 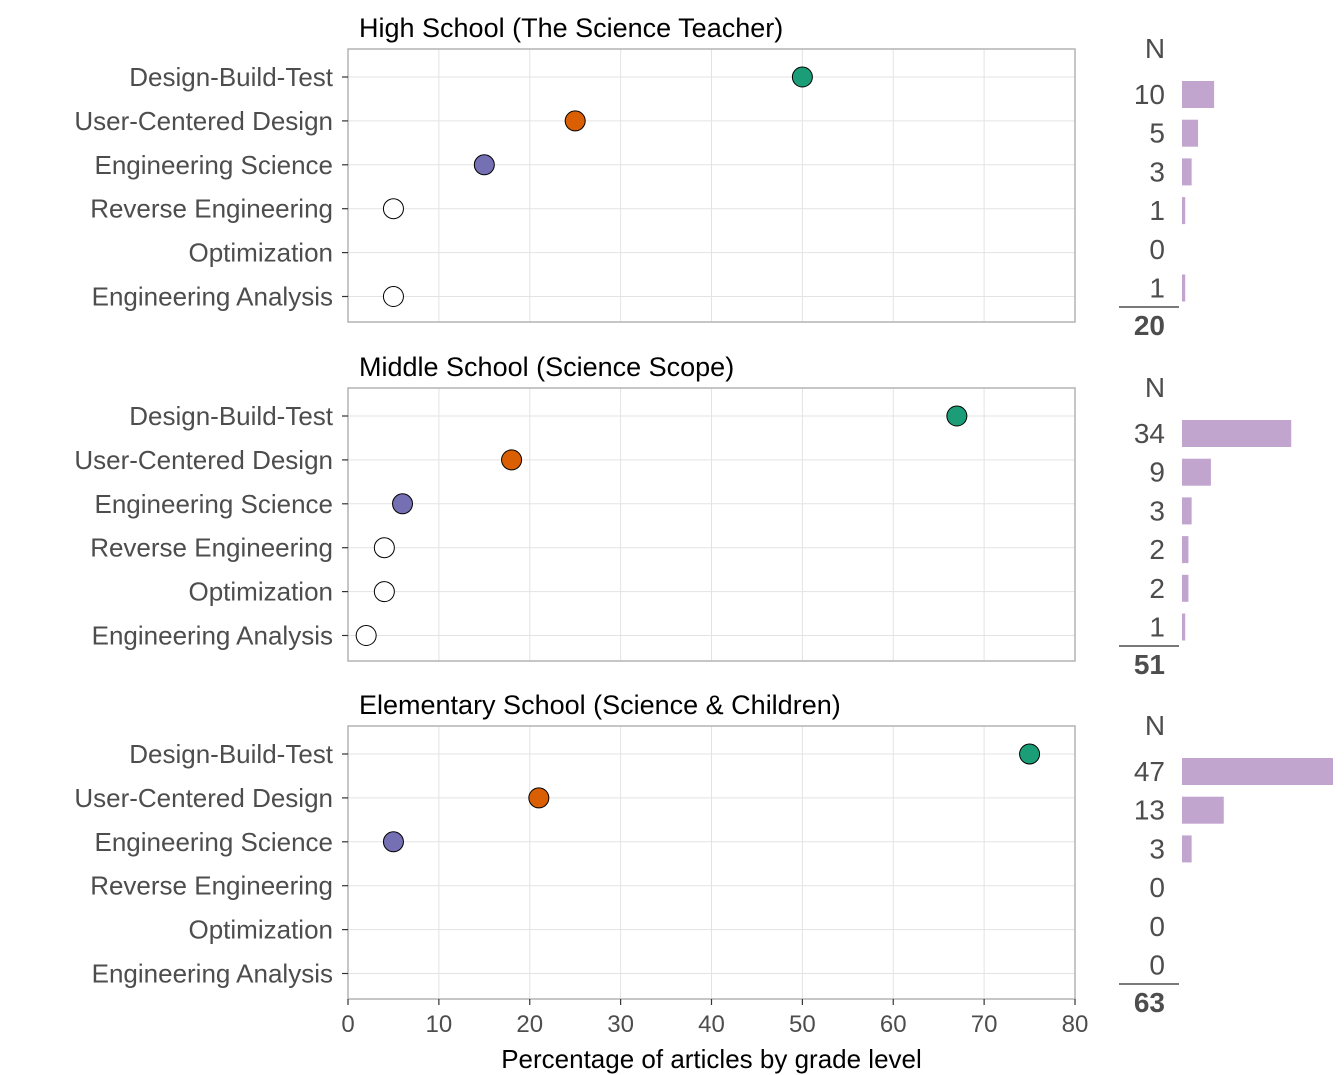 What do you see at coordinates (1149, 810) in the screenshot?
I see `count-value: 13` at bounding box center [1149, 810].